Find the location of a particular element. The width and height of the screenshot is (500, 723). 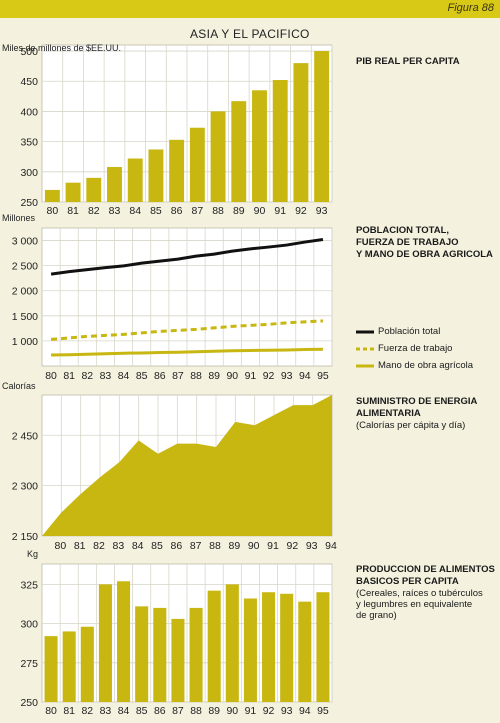

y-tick-label: 275 is located at coordinates (29, 664).